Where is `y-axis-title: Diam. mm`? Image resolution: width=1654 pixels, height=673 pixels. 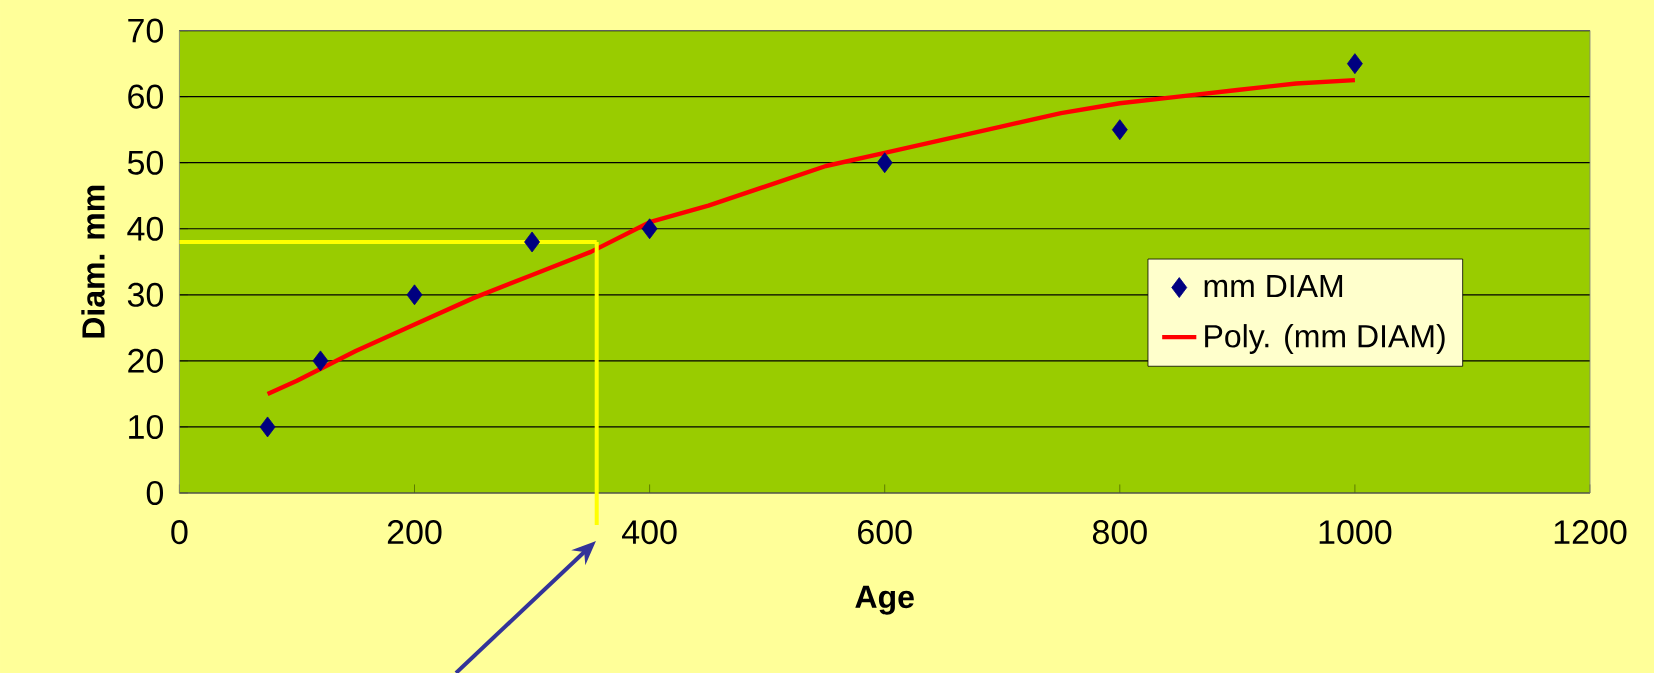 y-axis-title: Diam. mm is located at coordinates (93, 261).